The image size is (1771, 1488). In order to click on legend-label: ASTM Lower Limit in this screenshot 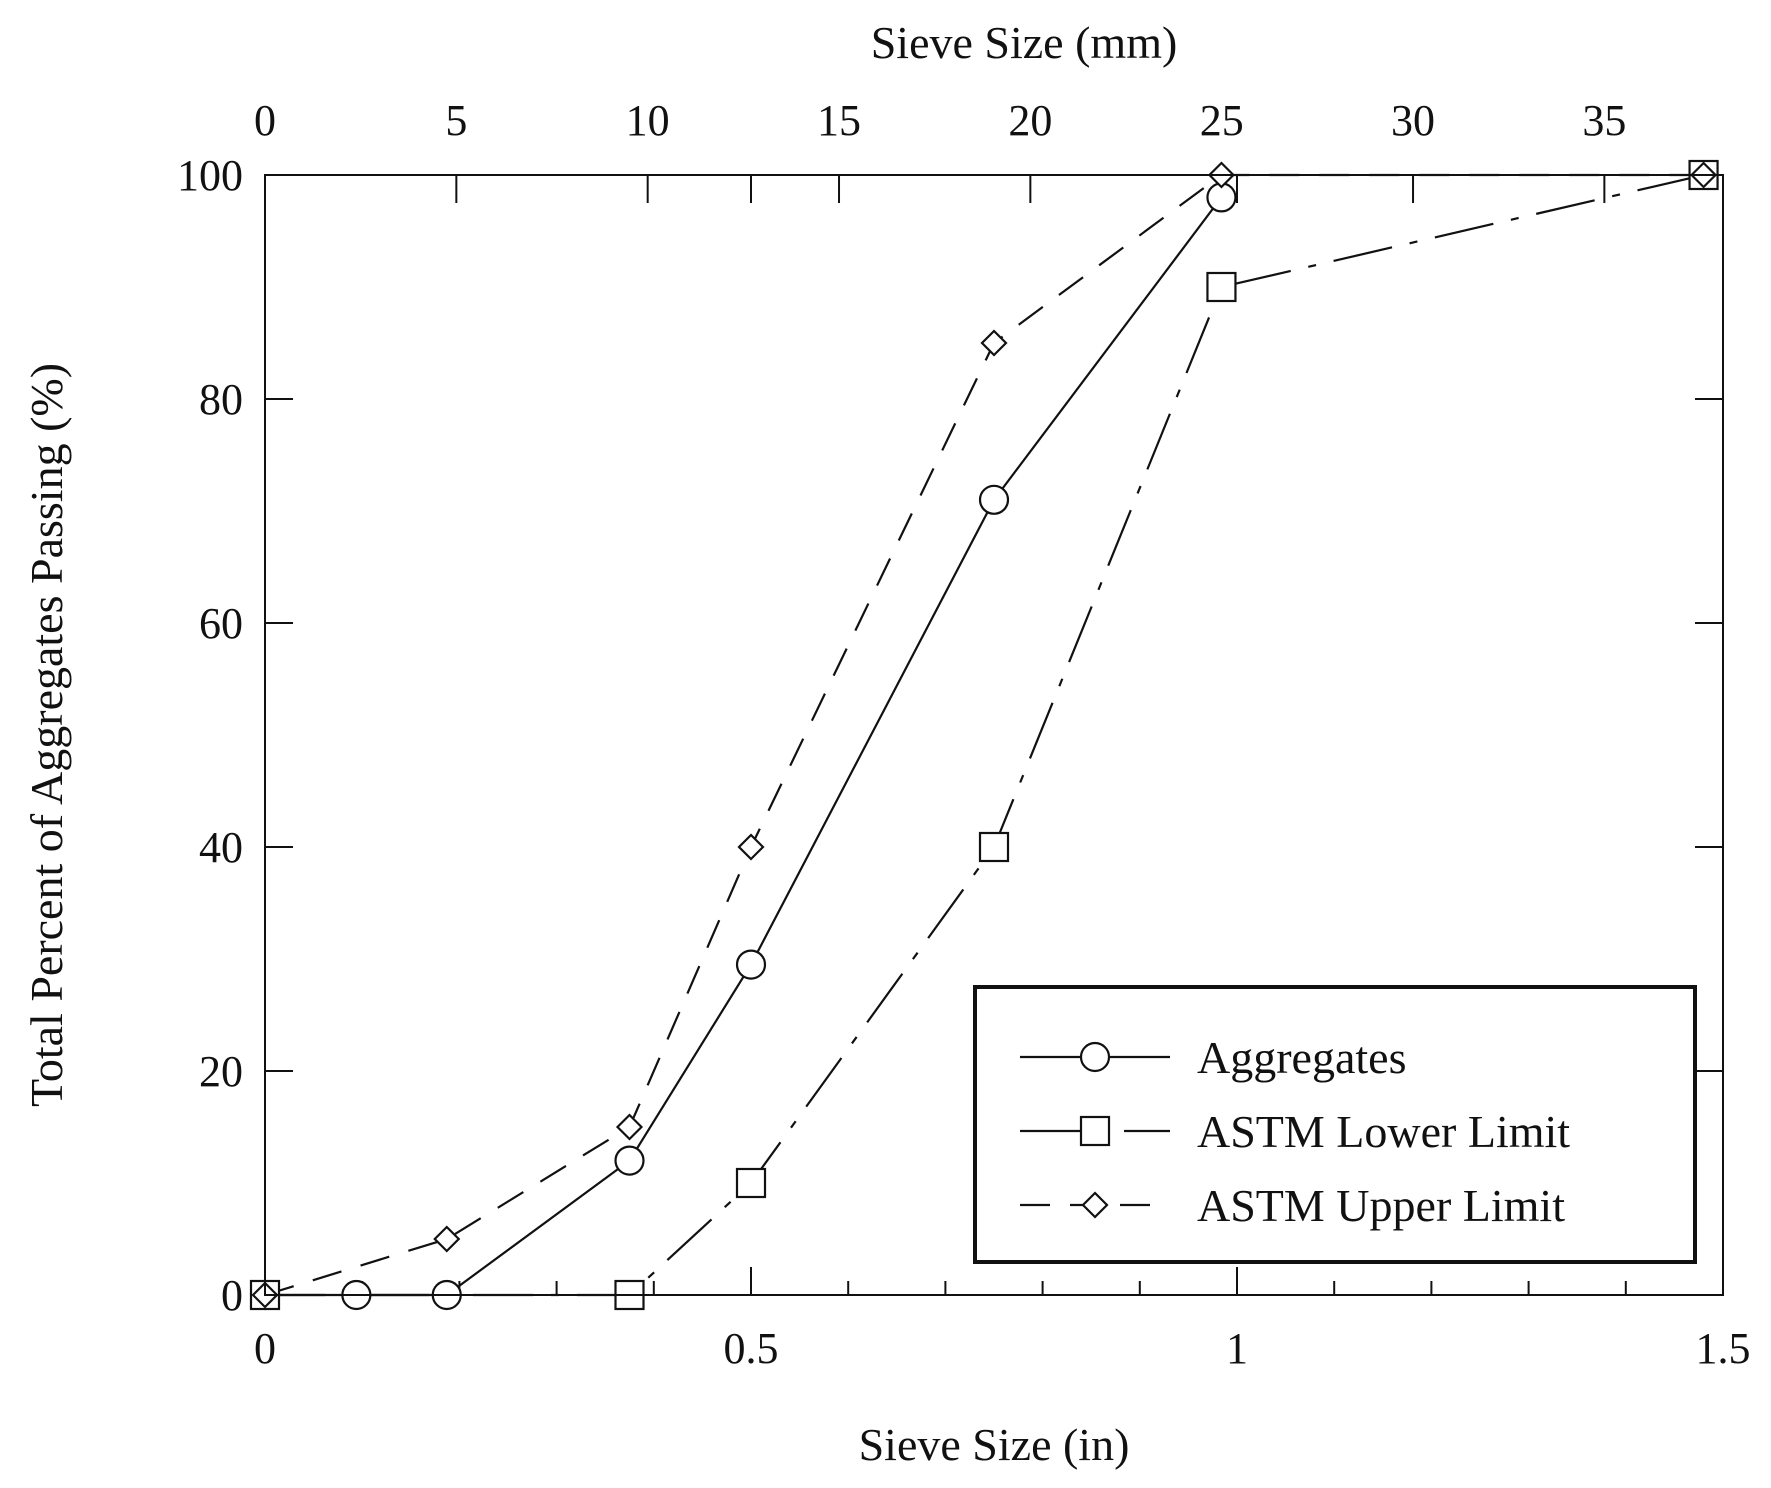, I will do `click(1383, 1131)`.